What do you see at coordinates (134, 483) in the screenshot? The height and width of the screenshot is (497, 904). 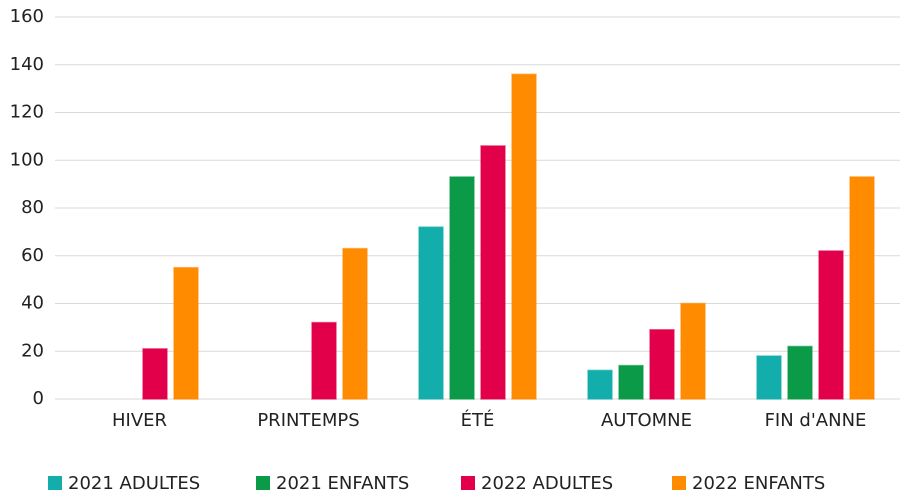 I see `legend-label: 2021 ADULTES` at bounding box center [134, 483].